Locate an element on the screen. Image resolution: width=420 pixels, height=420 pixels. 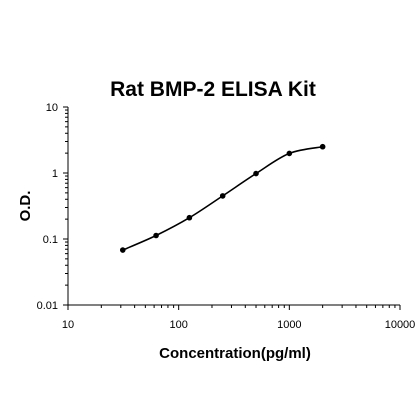
x-tick-label: 10000 is located at coordinates (400, 325).